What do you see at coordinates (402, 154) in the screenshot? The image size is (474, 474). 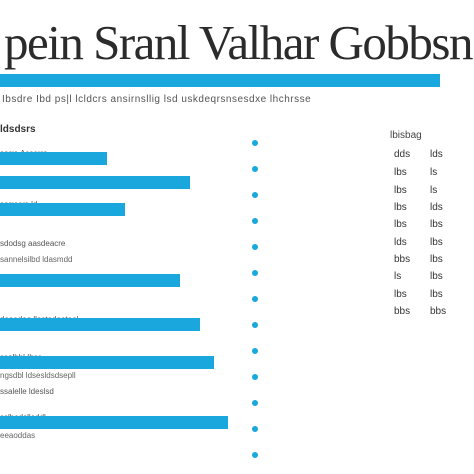 I see `value-left: dds` at bounding box center [402, 154].